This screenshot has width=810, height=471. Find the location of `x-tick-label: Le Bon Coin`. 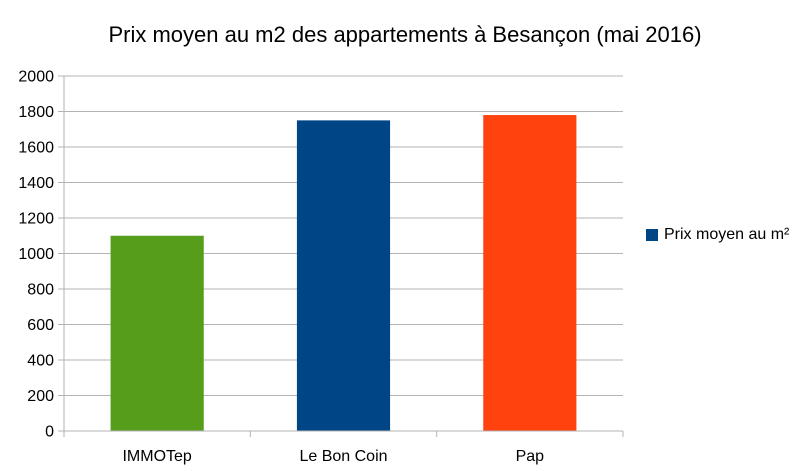

x-tick-label: Le Bon Coin is located at coordinates (343, 456).